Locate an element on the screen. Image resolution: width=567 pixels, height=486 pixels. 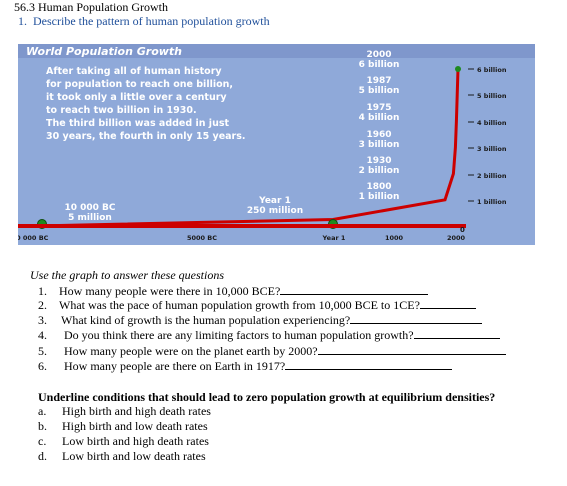
option-item: c. Low birth and high death rates is located at coordinates (123, 441).